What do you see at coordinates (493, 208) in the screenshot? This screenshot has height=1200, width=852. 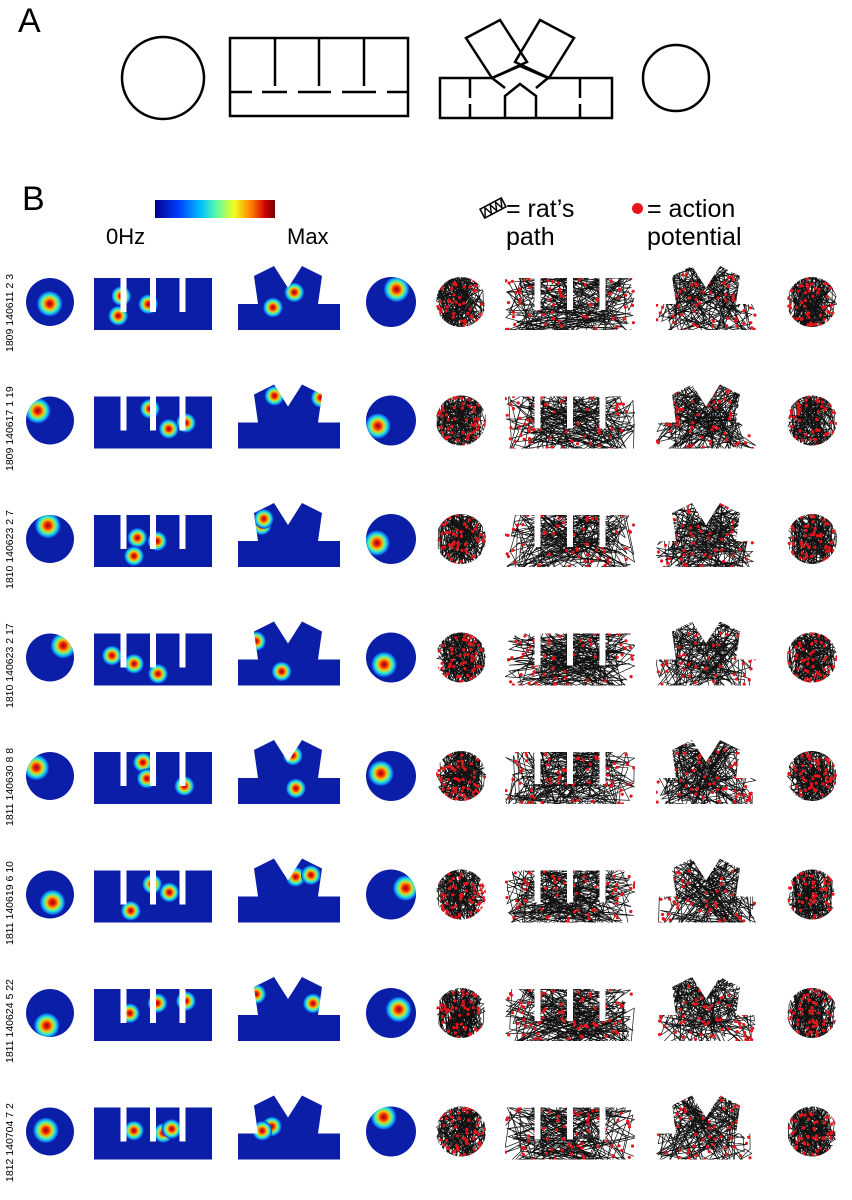 I see `rat-path-legend-icon` at bounding box center [493, 208].